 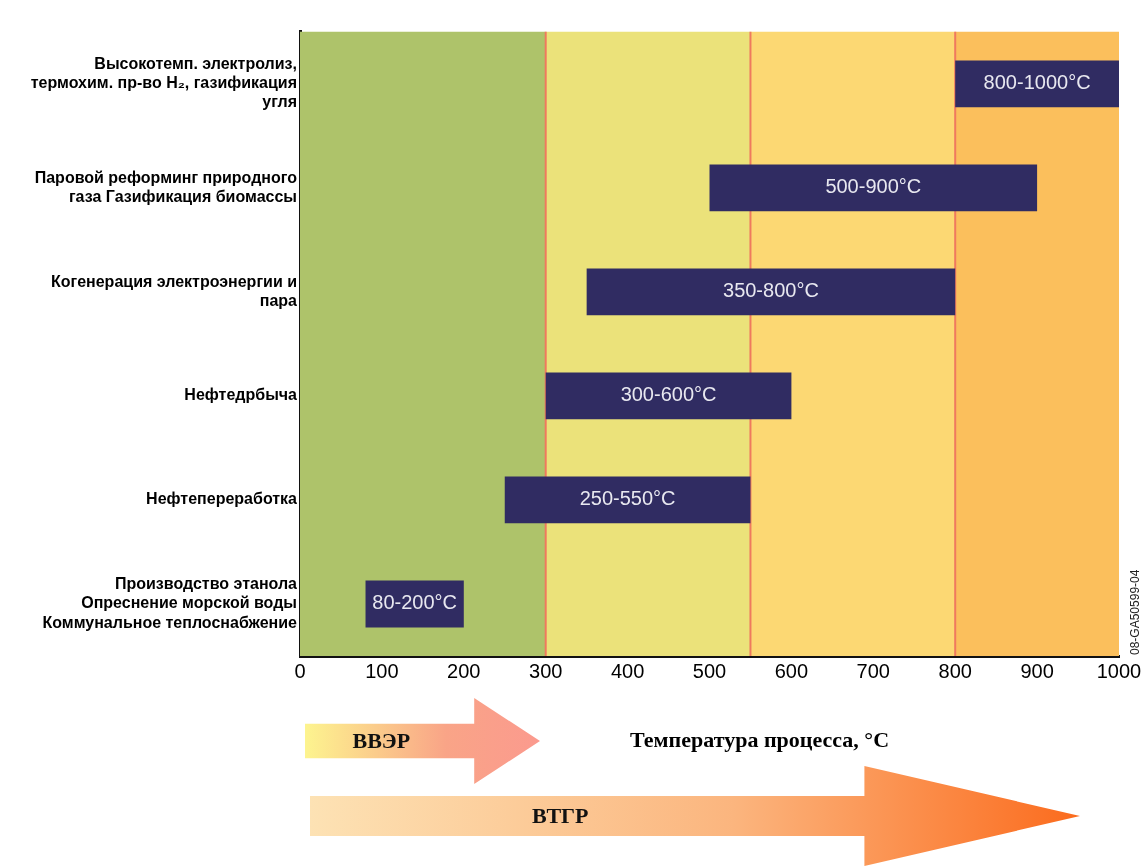 I want to click on y-tick-label: Нефтепереработка, so click(x=222, y=499).